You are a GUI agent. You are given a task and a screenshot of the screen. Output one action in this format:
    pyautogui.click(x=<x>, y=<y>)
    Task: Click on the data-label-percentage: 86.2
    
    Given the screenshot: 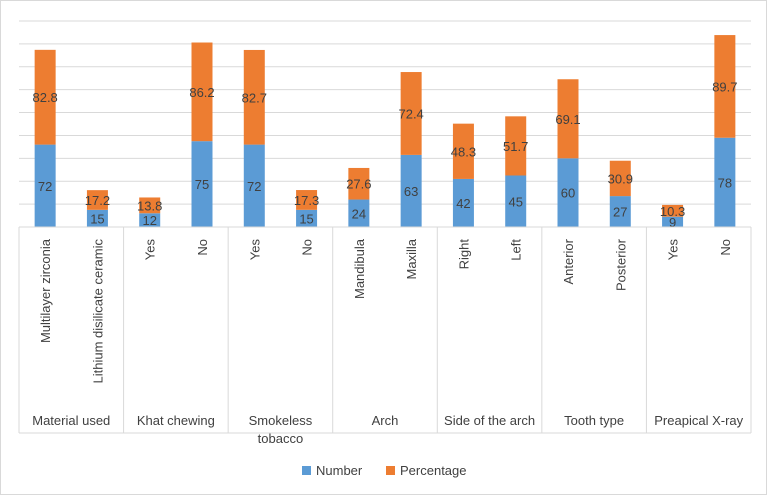 What is the action you would take?
    pyautogui.click(x=201, y=92)
    